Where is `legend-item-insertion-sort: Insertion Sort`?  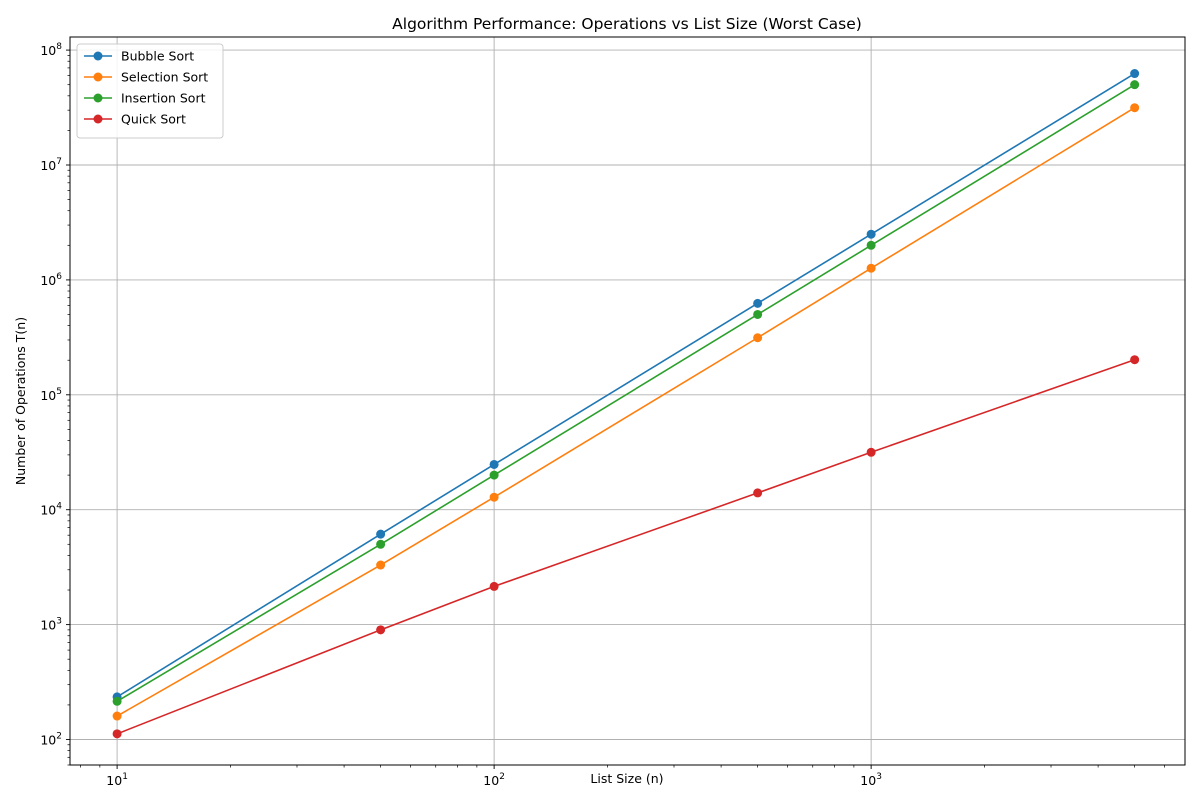 legend-item-insertion-sort: Insertion Sort is located at coordinates (145, 98).